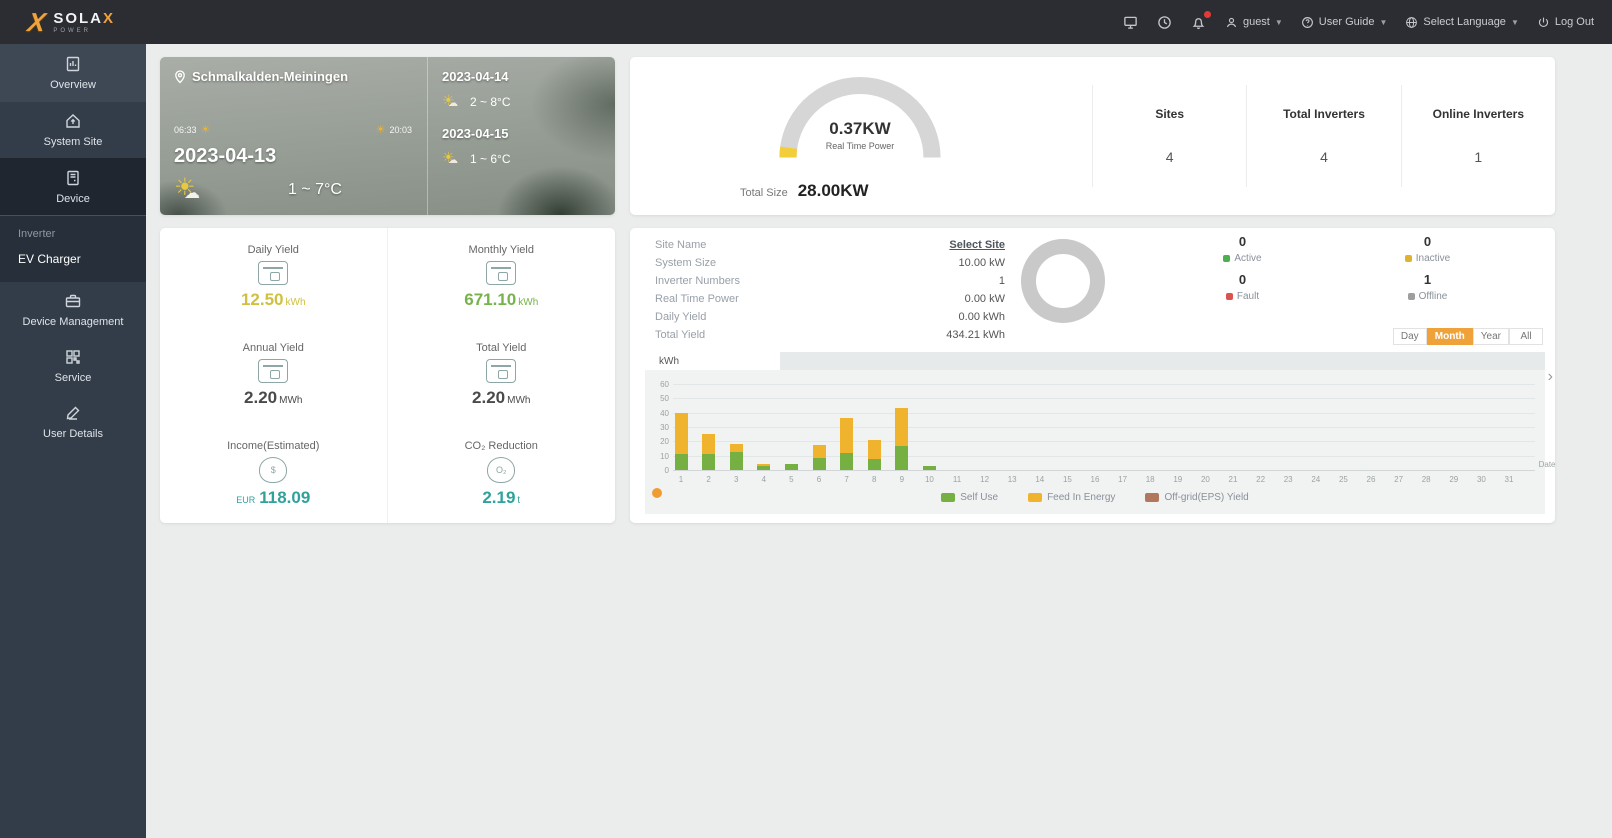 The height and width of the screenshot is (838, 1612). I want to click on user-guide-menu: User Guide ▼, so click(1344, 22).